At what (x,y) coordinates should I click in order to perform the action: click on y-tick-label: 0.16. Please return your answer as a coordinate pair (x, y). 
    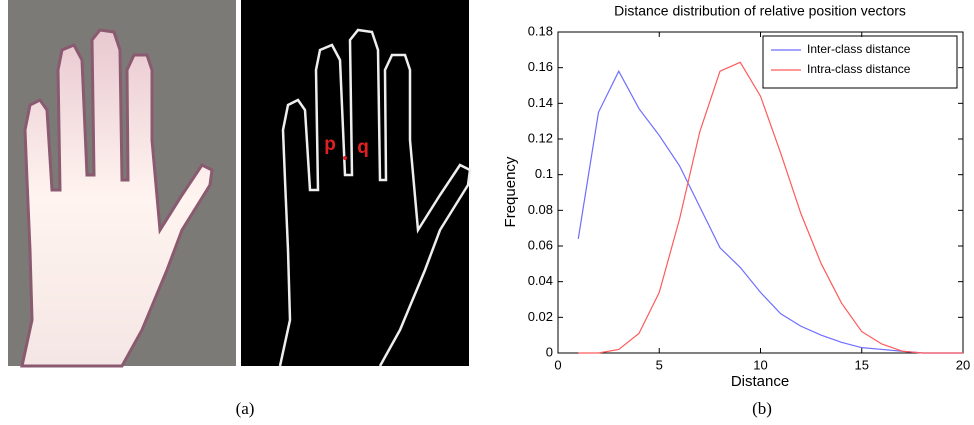
    Looking at the image, I should click on (540, 66).